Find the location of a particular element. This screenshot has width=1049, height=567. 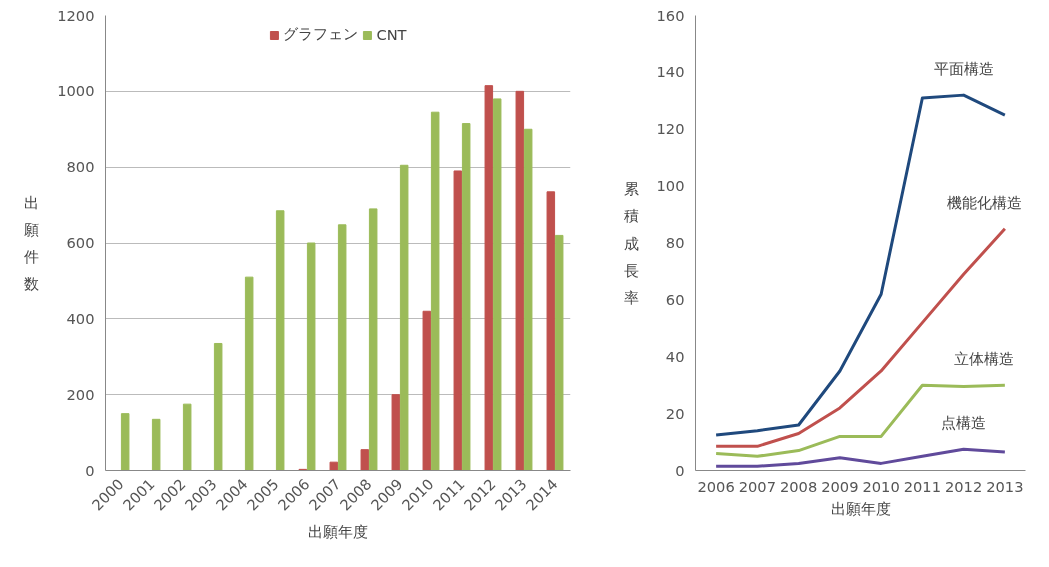

x-tick-label: 2012 is located at coordinates (963, 486).